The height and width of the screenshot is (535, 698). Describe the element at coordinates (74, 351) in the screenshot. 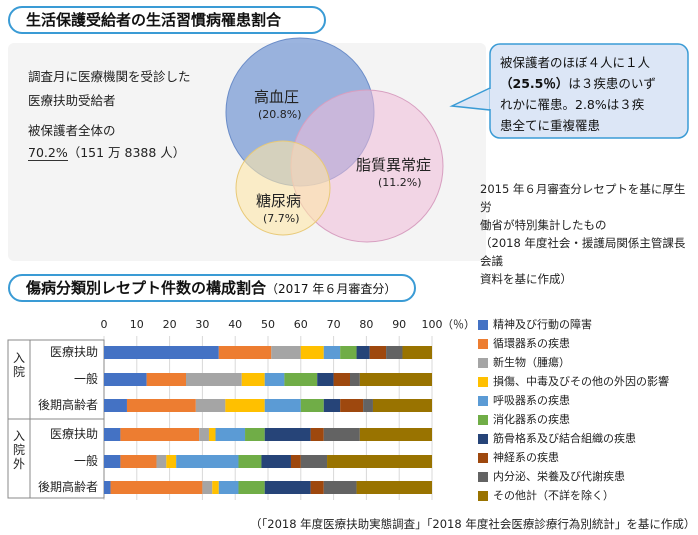

I see `category-label: 医療扶助` at that location.